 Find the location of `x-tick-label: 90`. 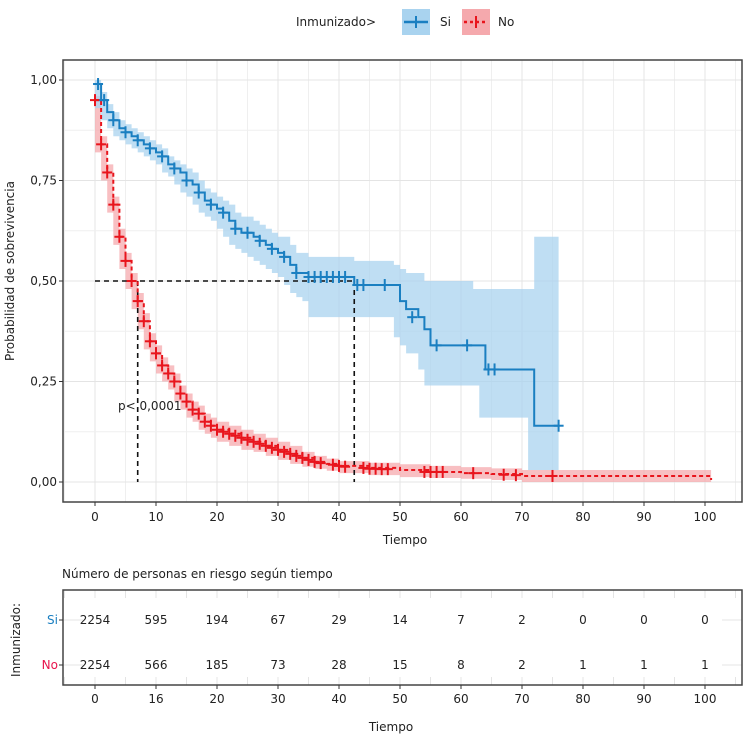

x-tick-label: 90 is located at coordinates (643, 517).